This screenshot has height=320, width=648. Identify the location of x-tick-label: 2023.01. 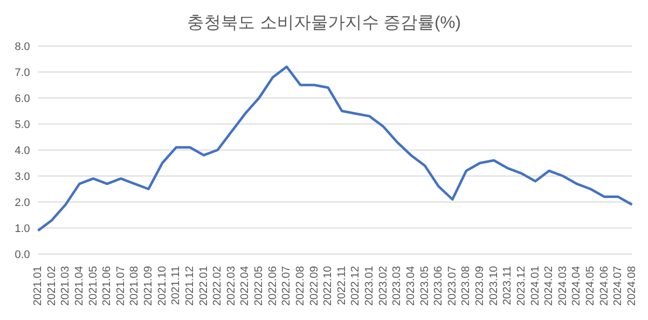
(370, 286).